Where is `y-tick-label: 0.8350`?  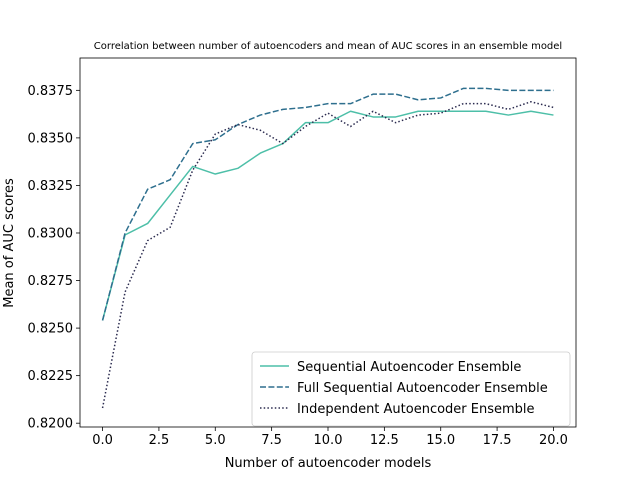
y-tick-label: 0.8350 is located at coordinates (51, 138).